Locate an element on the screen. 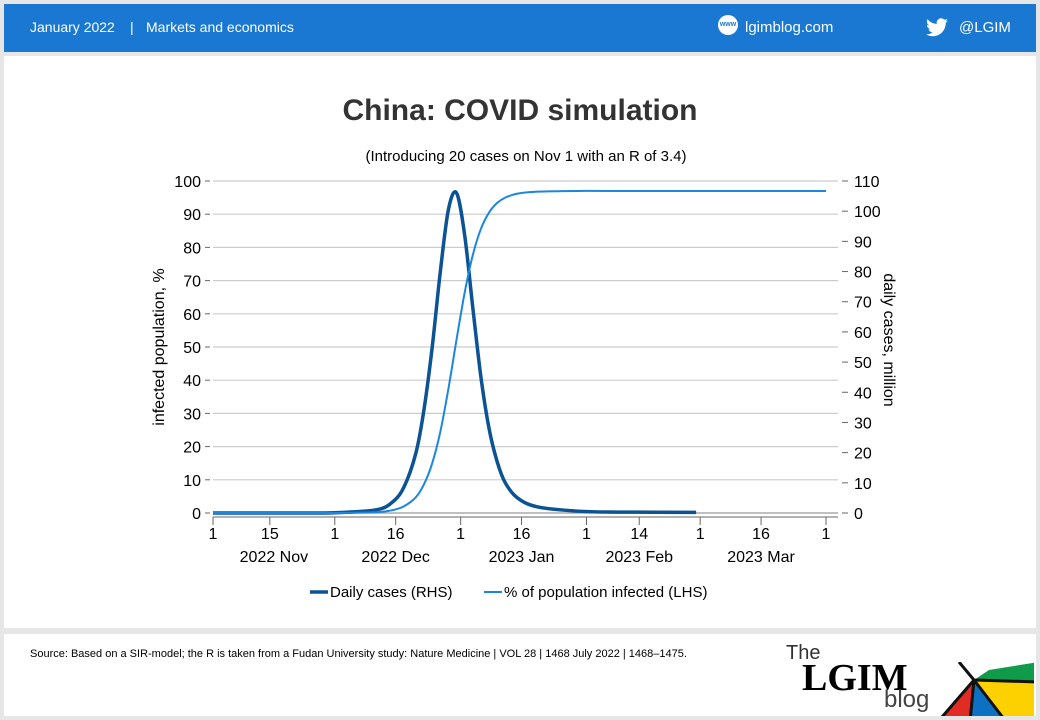 The height and width of the screenshot is (720, 1040). x-month-label: 2023 Jan is located at coordinates (522, 557).